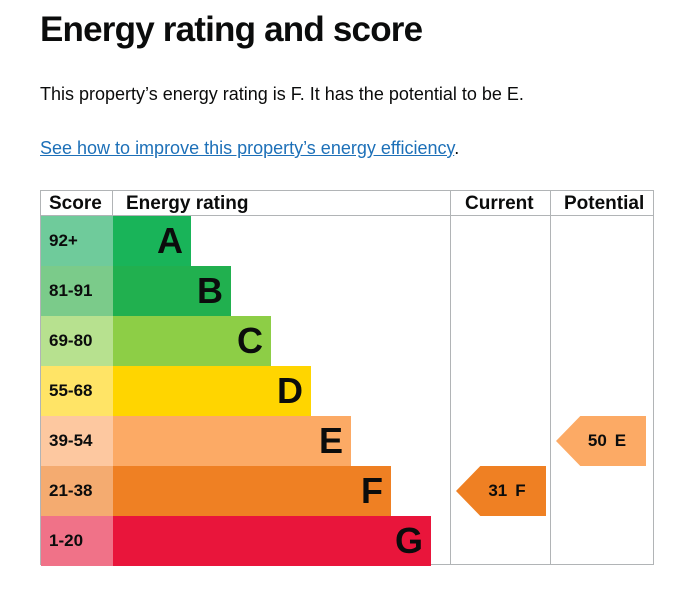 The height and width of the screenshot is (603, 692). What do you see at coordinates (75, 203) in the screenshot?
I see `score-column-header: Score` at bounding box center [75, 203].